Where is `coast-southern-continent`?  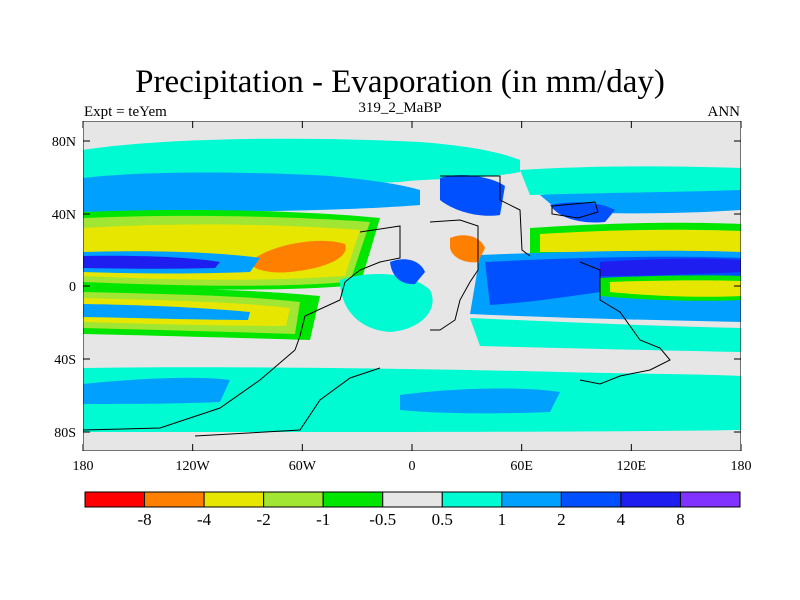
coast-southern-continent is located at coordinates (287, 402).